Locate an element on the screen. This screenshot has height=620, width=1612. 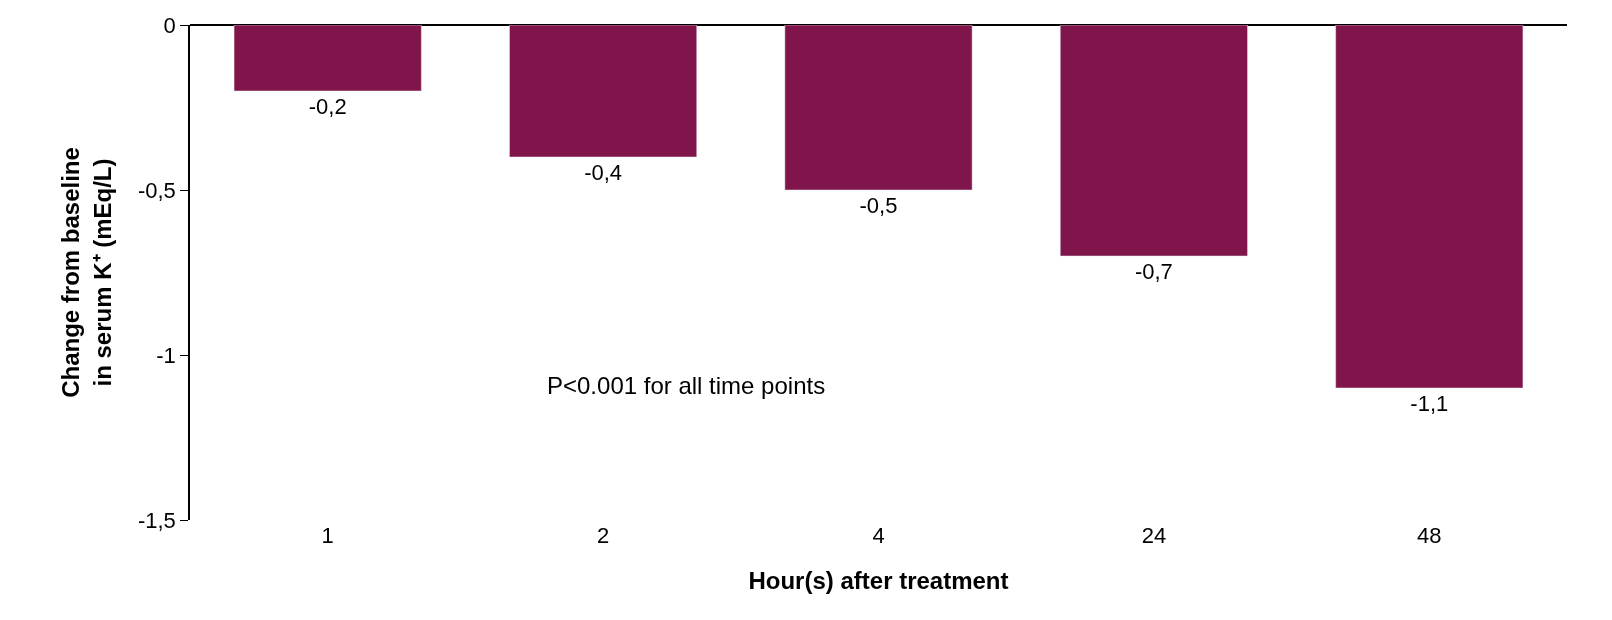
data-label: -0,2 is located at coordinates (327, 106).